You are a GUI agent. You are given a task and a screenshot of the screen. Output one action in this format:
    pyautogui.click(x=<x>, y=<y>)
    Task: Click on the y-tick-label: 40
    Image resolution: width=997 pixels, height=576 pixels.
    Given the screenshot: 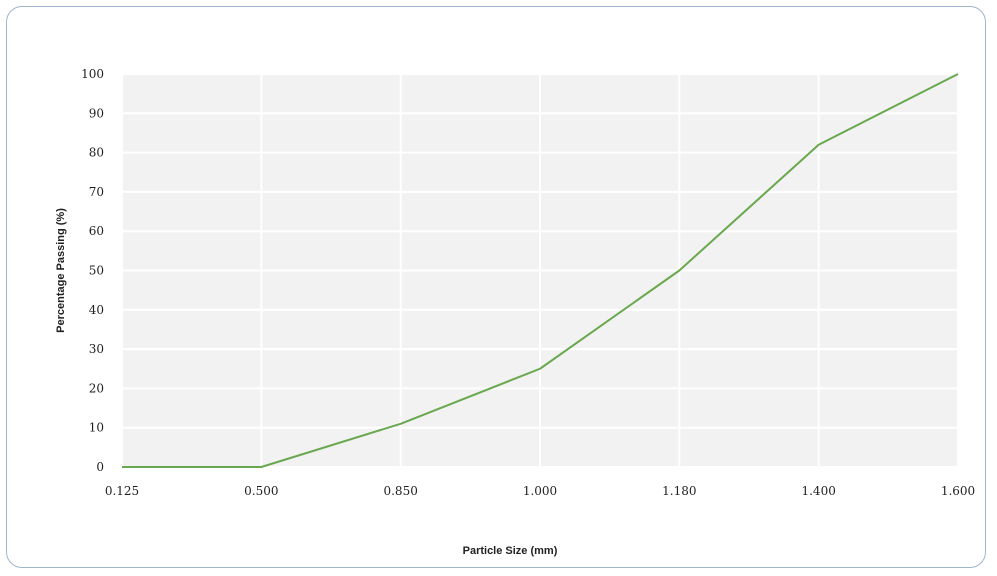 What is the action you would take?
    pyautogui.click(x=96, y=310)
    